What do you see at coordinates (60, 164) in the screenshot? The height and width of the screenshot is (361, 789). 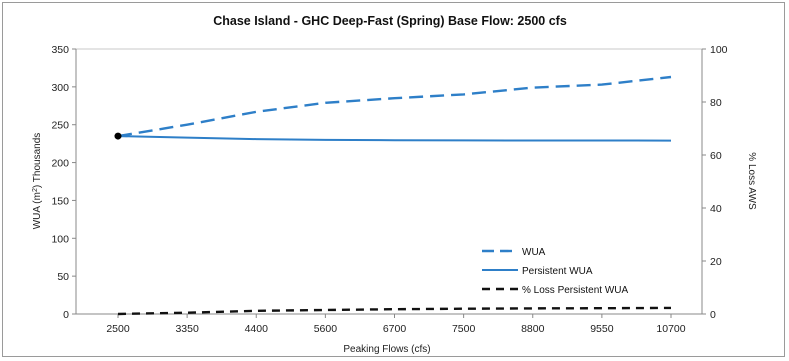 I see `y-left-tick-label: 200` at bounding box center [60, 164].